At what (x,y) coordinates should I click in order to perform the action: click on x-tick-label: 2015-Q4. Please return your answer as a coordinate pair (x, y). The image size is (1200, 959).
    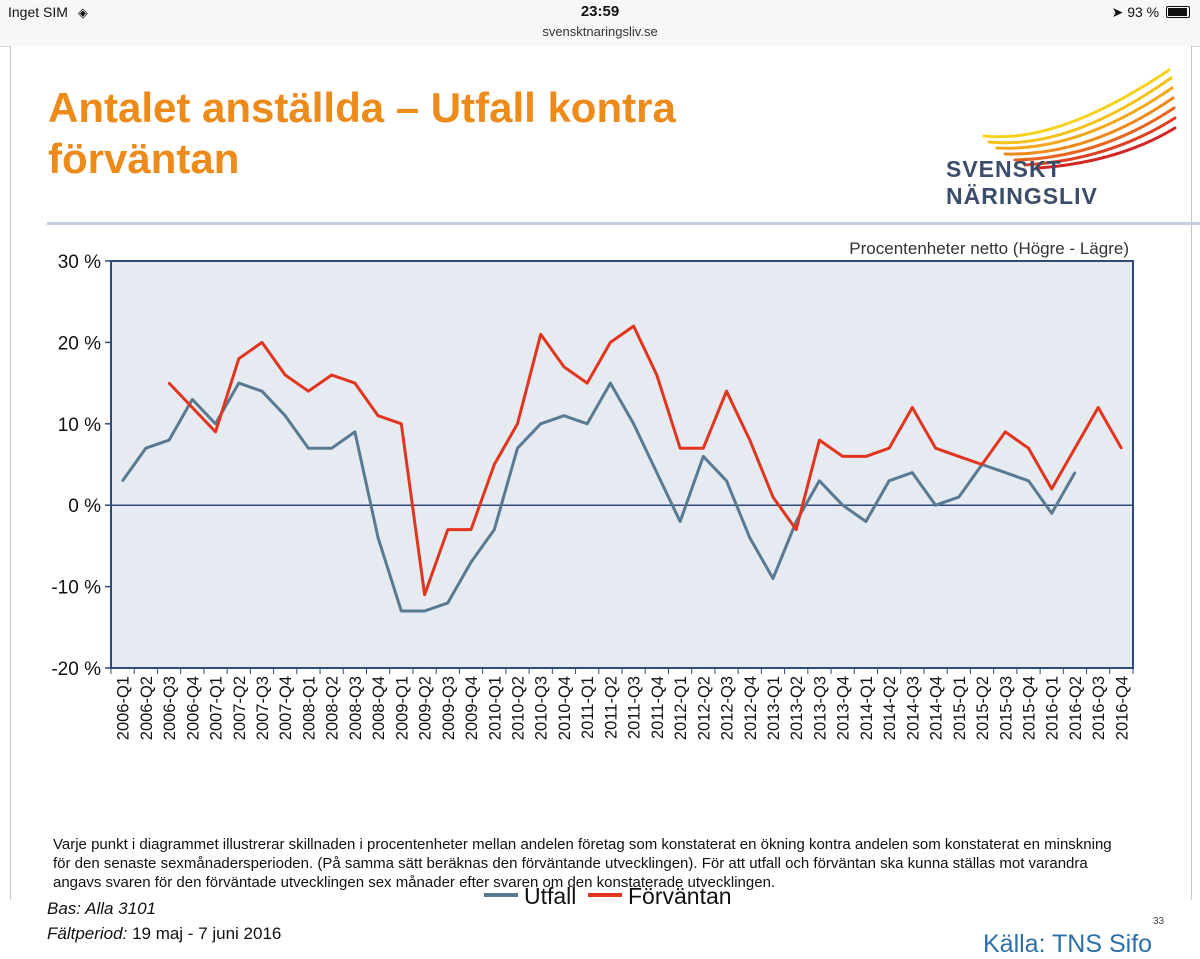
    Looking at the image, I should click on (1029, 708).